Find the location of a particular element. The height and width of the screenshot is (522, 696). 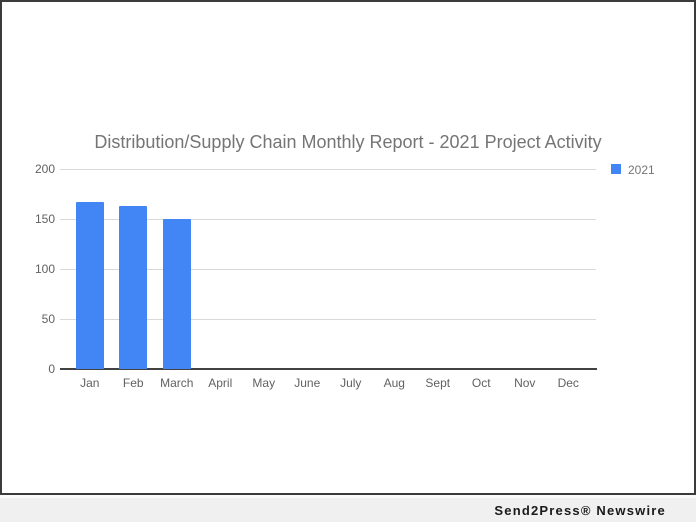

y-axis-tick-label-0: 0 is located at coordinates (51, 369).